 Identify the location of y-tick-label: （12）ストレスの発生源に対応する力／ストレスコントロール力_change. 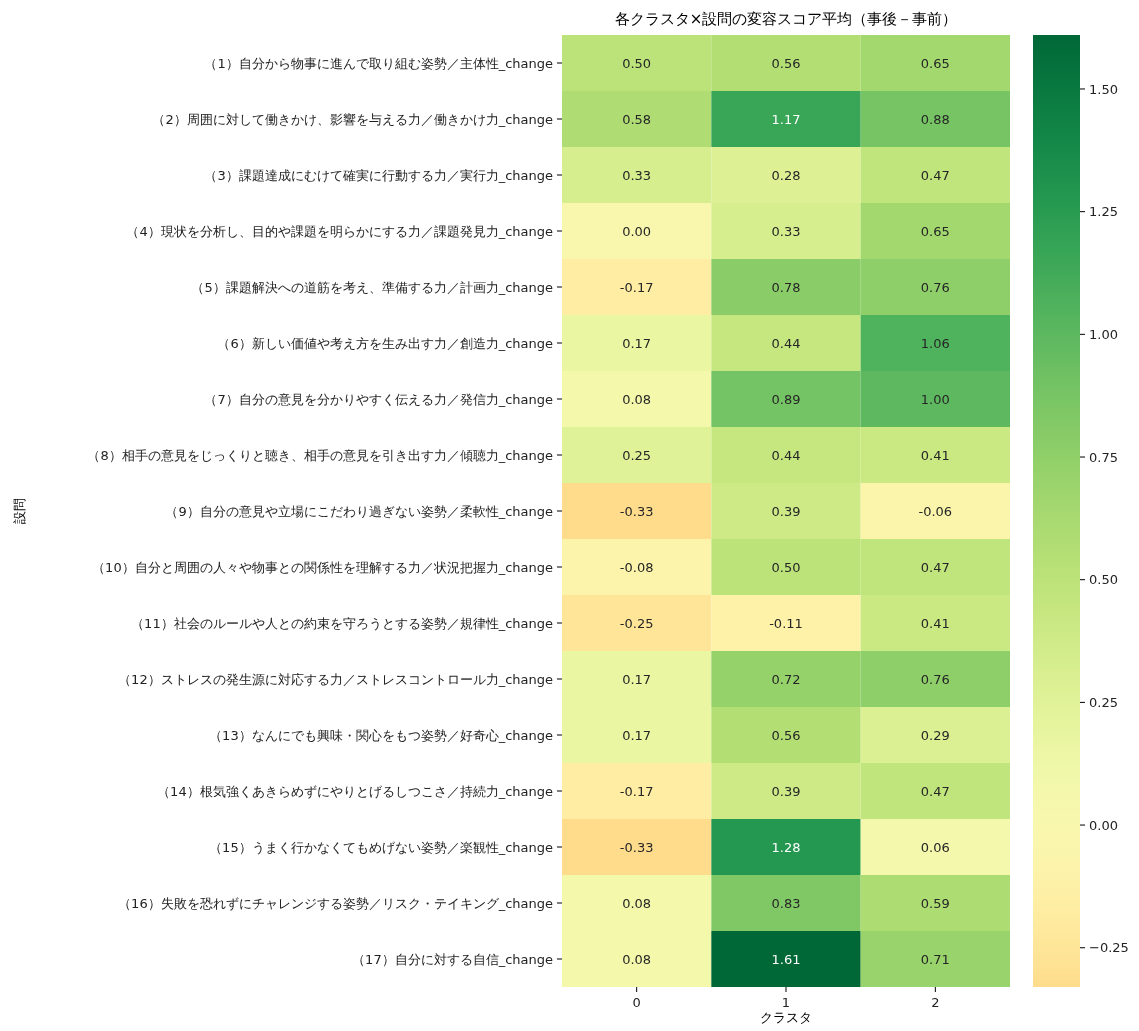
(335, 679).